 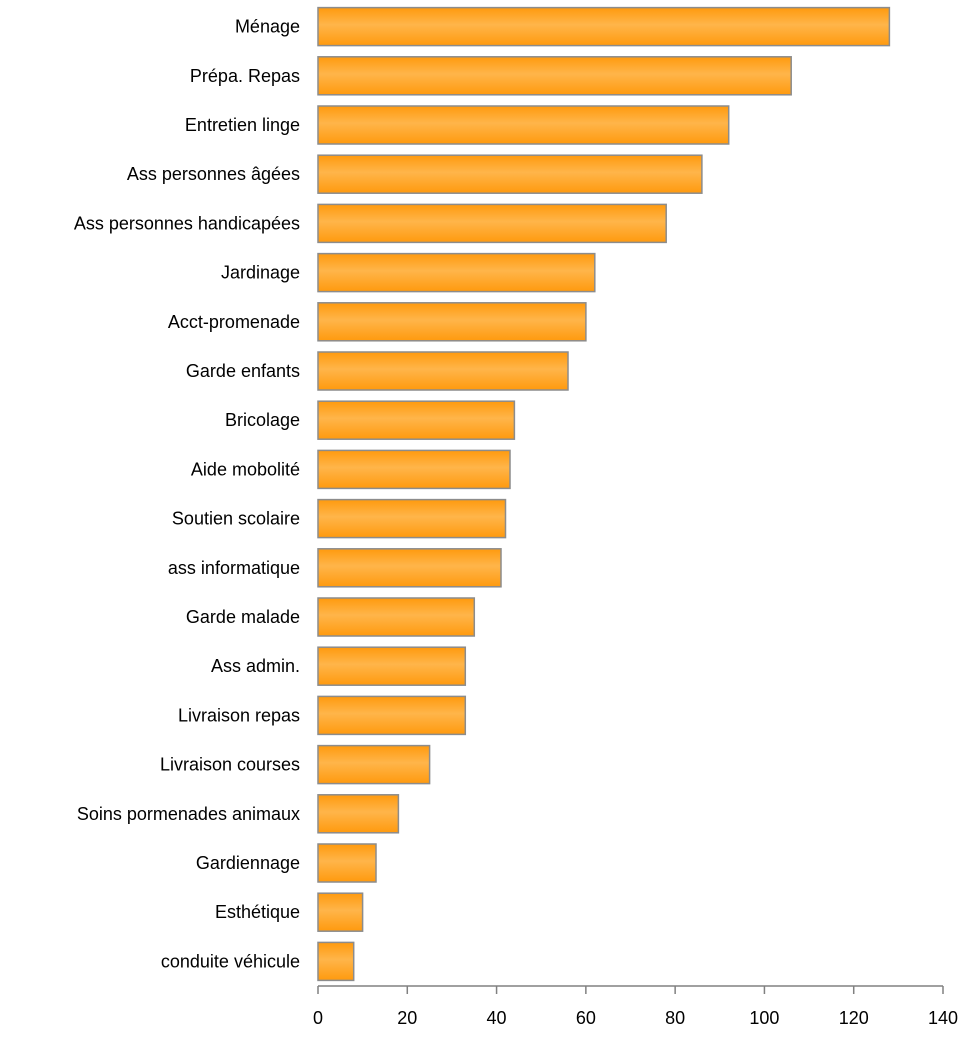 What do you see at coordinates (586, 1018) in the screenshot?
I see `x-tick-label-3: 60` at bounding box center [586, 1018].